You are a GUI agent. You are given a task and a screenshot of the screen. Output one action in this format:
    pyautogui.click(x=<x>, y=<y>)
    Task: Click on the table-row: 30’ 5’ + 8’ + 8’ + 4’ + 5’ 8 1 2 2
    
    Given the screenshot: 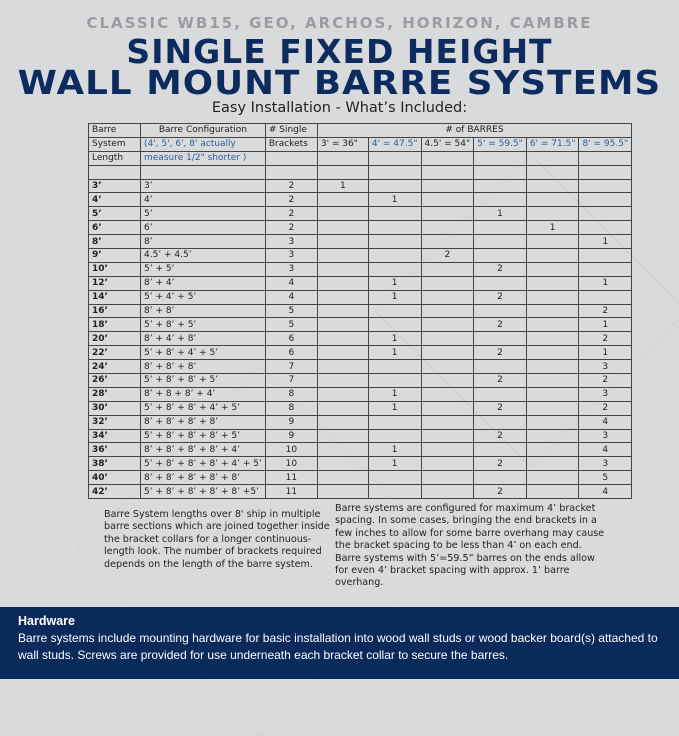 What is the action you would take?
    pyautogui.click(x=360, y=408)
    